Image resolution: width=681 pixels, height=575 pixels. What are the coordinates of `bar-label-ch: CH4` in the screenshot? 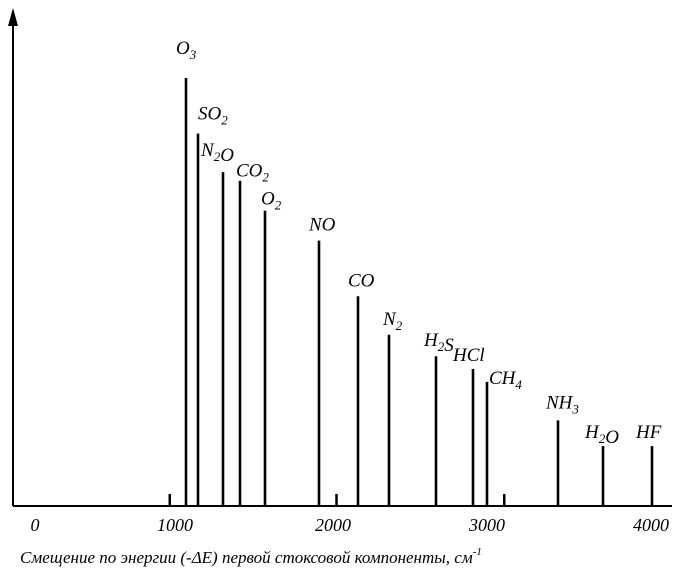 It's located at (505, 380).